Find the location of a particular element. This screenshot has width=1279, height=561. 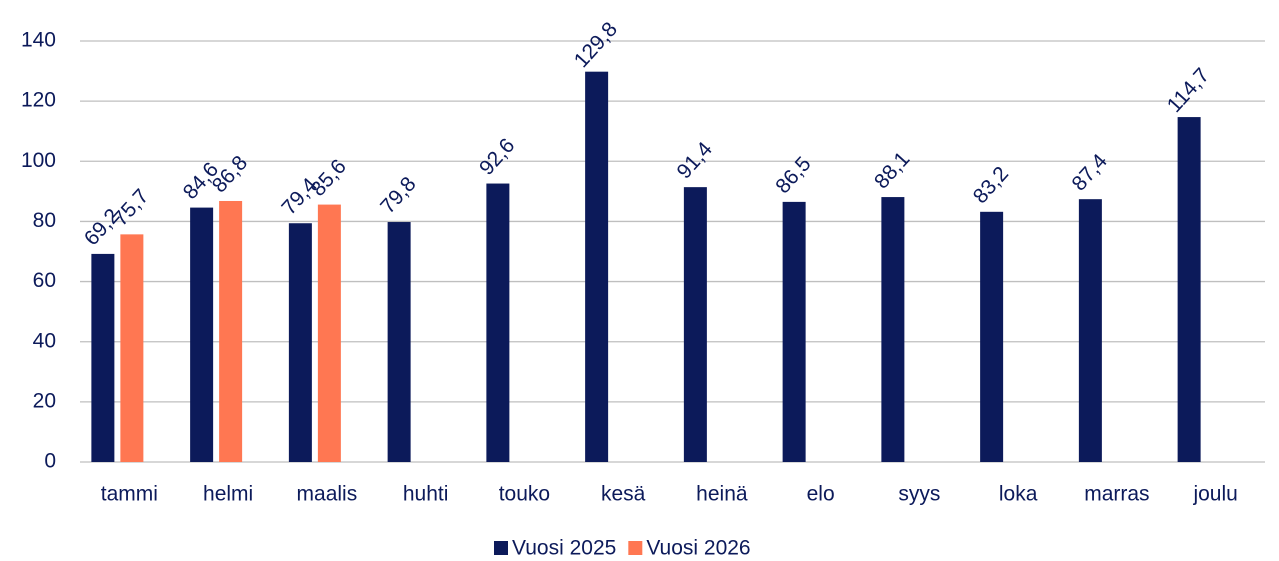

x-tick-label: loka is located at coordinates (1018, 494).